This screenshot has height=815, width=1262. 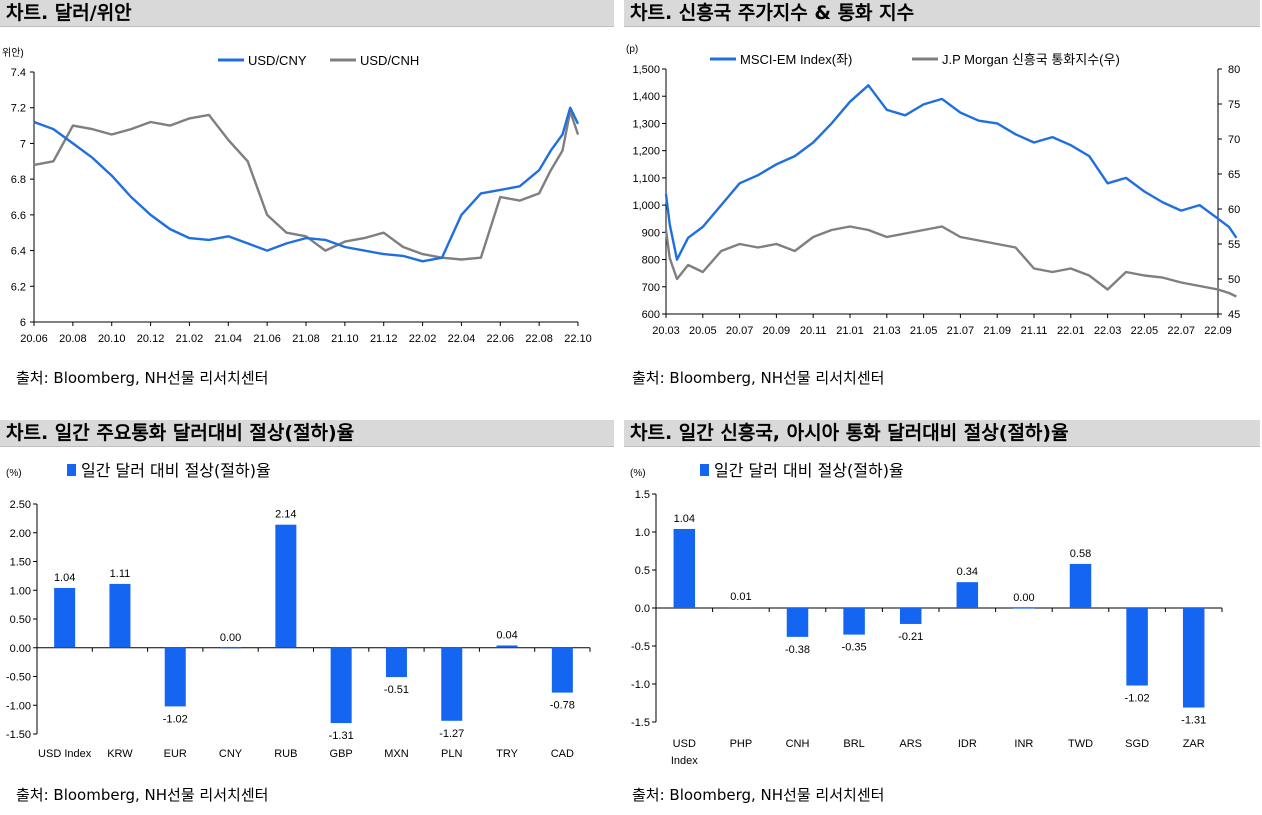 What do you see at coordinates (651, 261) in the screenshot?
I see `y-tick-label: 800` at bounding box center [651, 261].